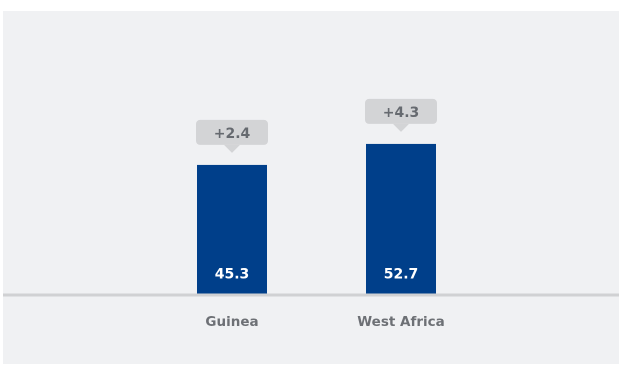  What do you see at coordinates (400, 322) in the screenshot?
I see `category-label: West Africa` at bounding box center [400, 322].